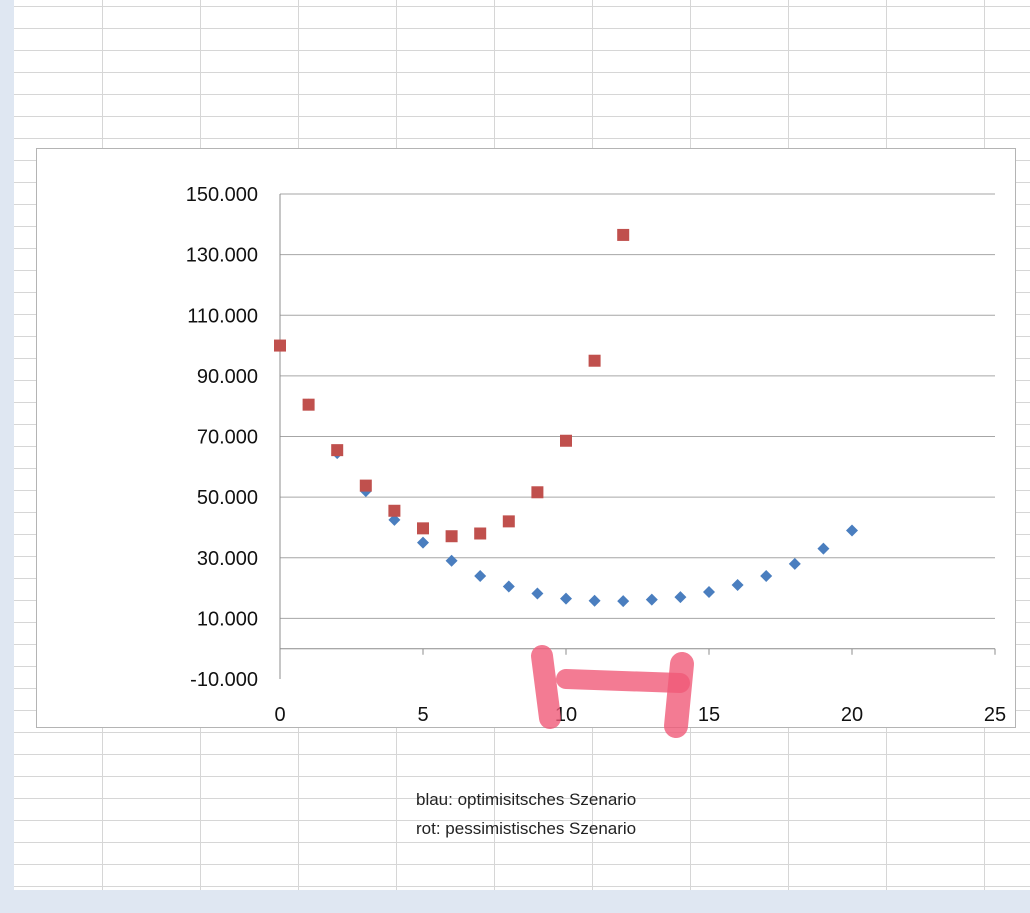  What do you see at coordinates (227, 559) in the screenshot?
I see `y-tick-label: 30.000` at bounding box center [227, 559].